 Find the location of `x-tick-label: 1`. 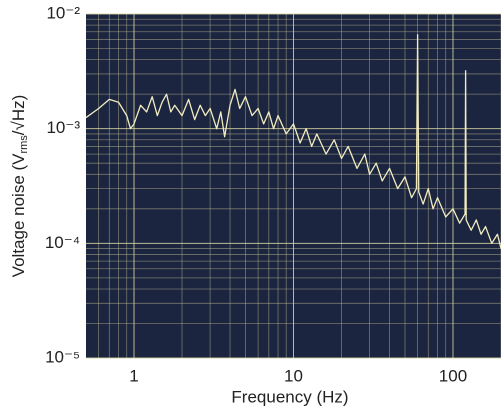

x-tick-label: 1 is located at coordinates (133, 375).